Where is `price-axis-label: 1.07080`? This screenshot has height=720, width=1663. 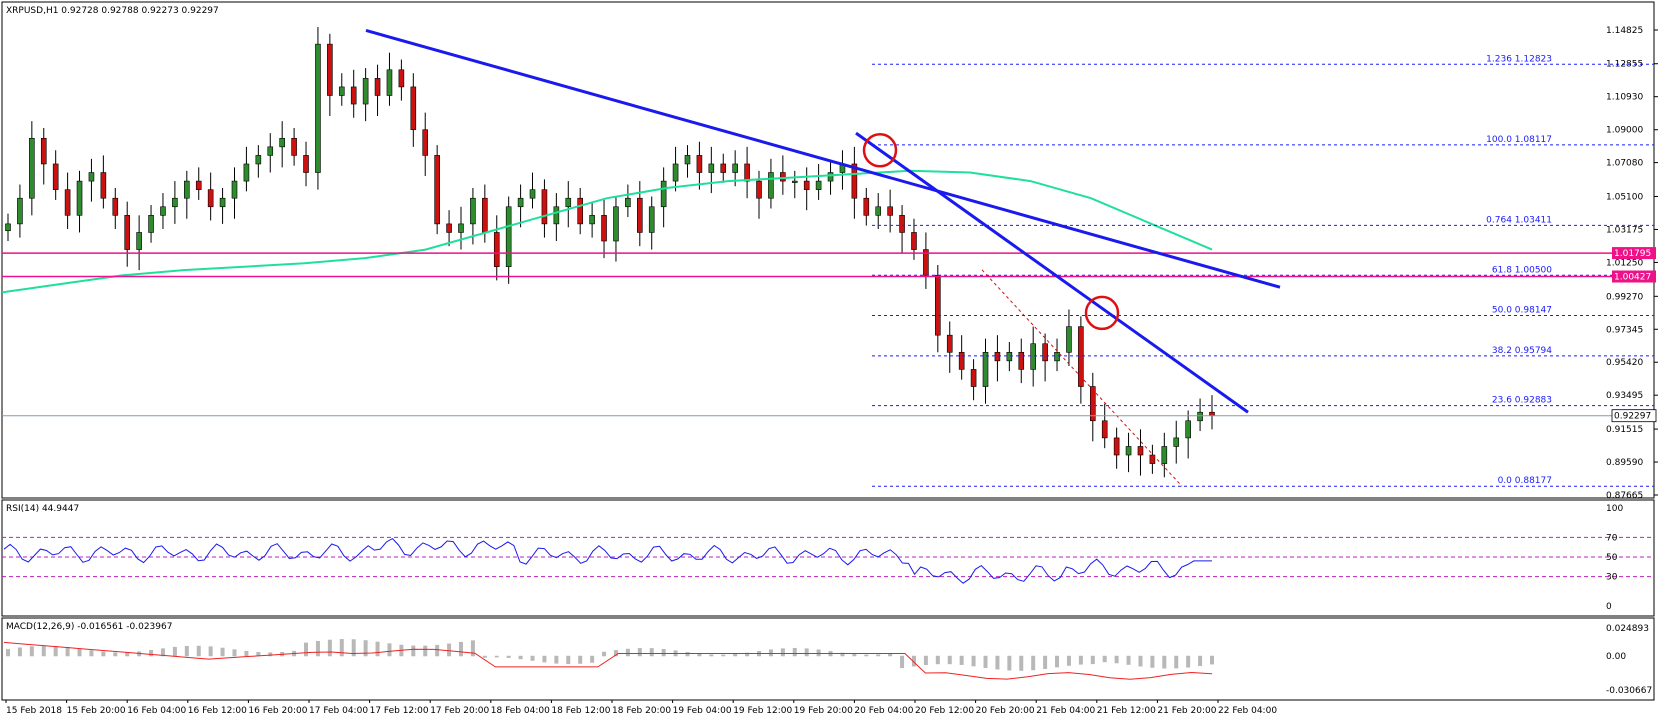 price-axis-label: 1.07080 is located at coordinates (1624, 164).